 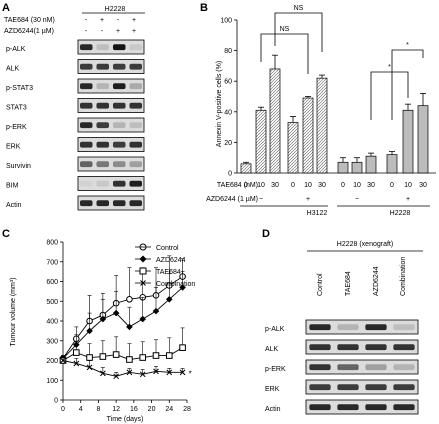 What do you see at coordinates (423, 185) in the screenshot?
I see `treat1-tick: 30` at bounding box center [423, 185].